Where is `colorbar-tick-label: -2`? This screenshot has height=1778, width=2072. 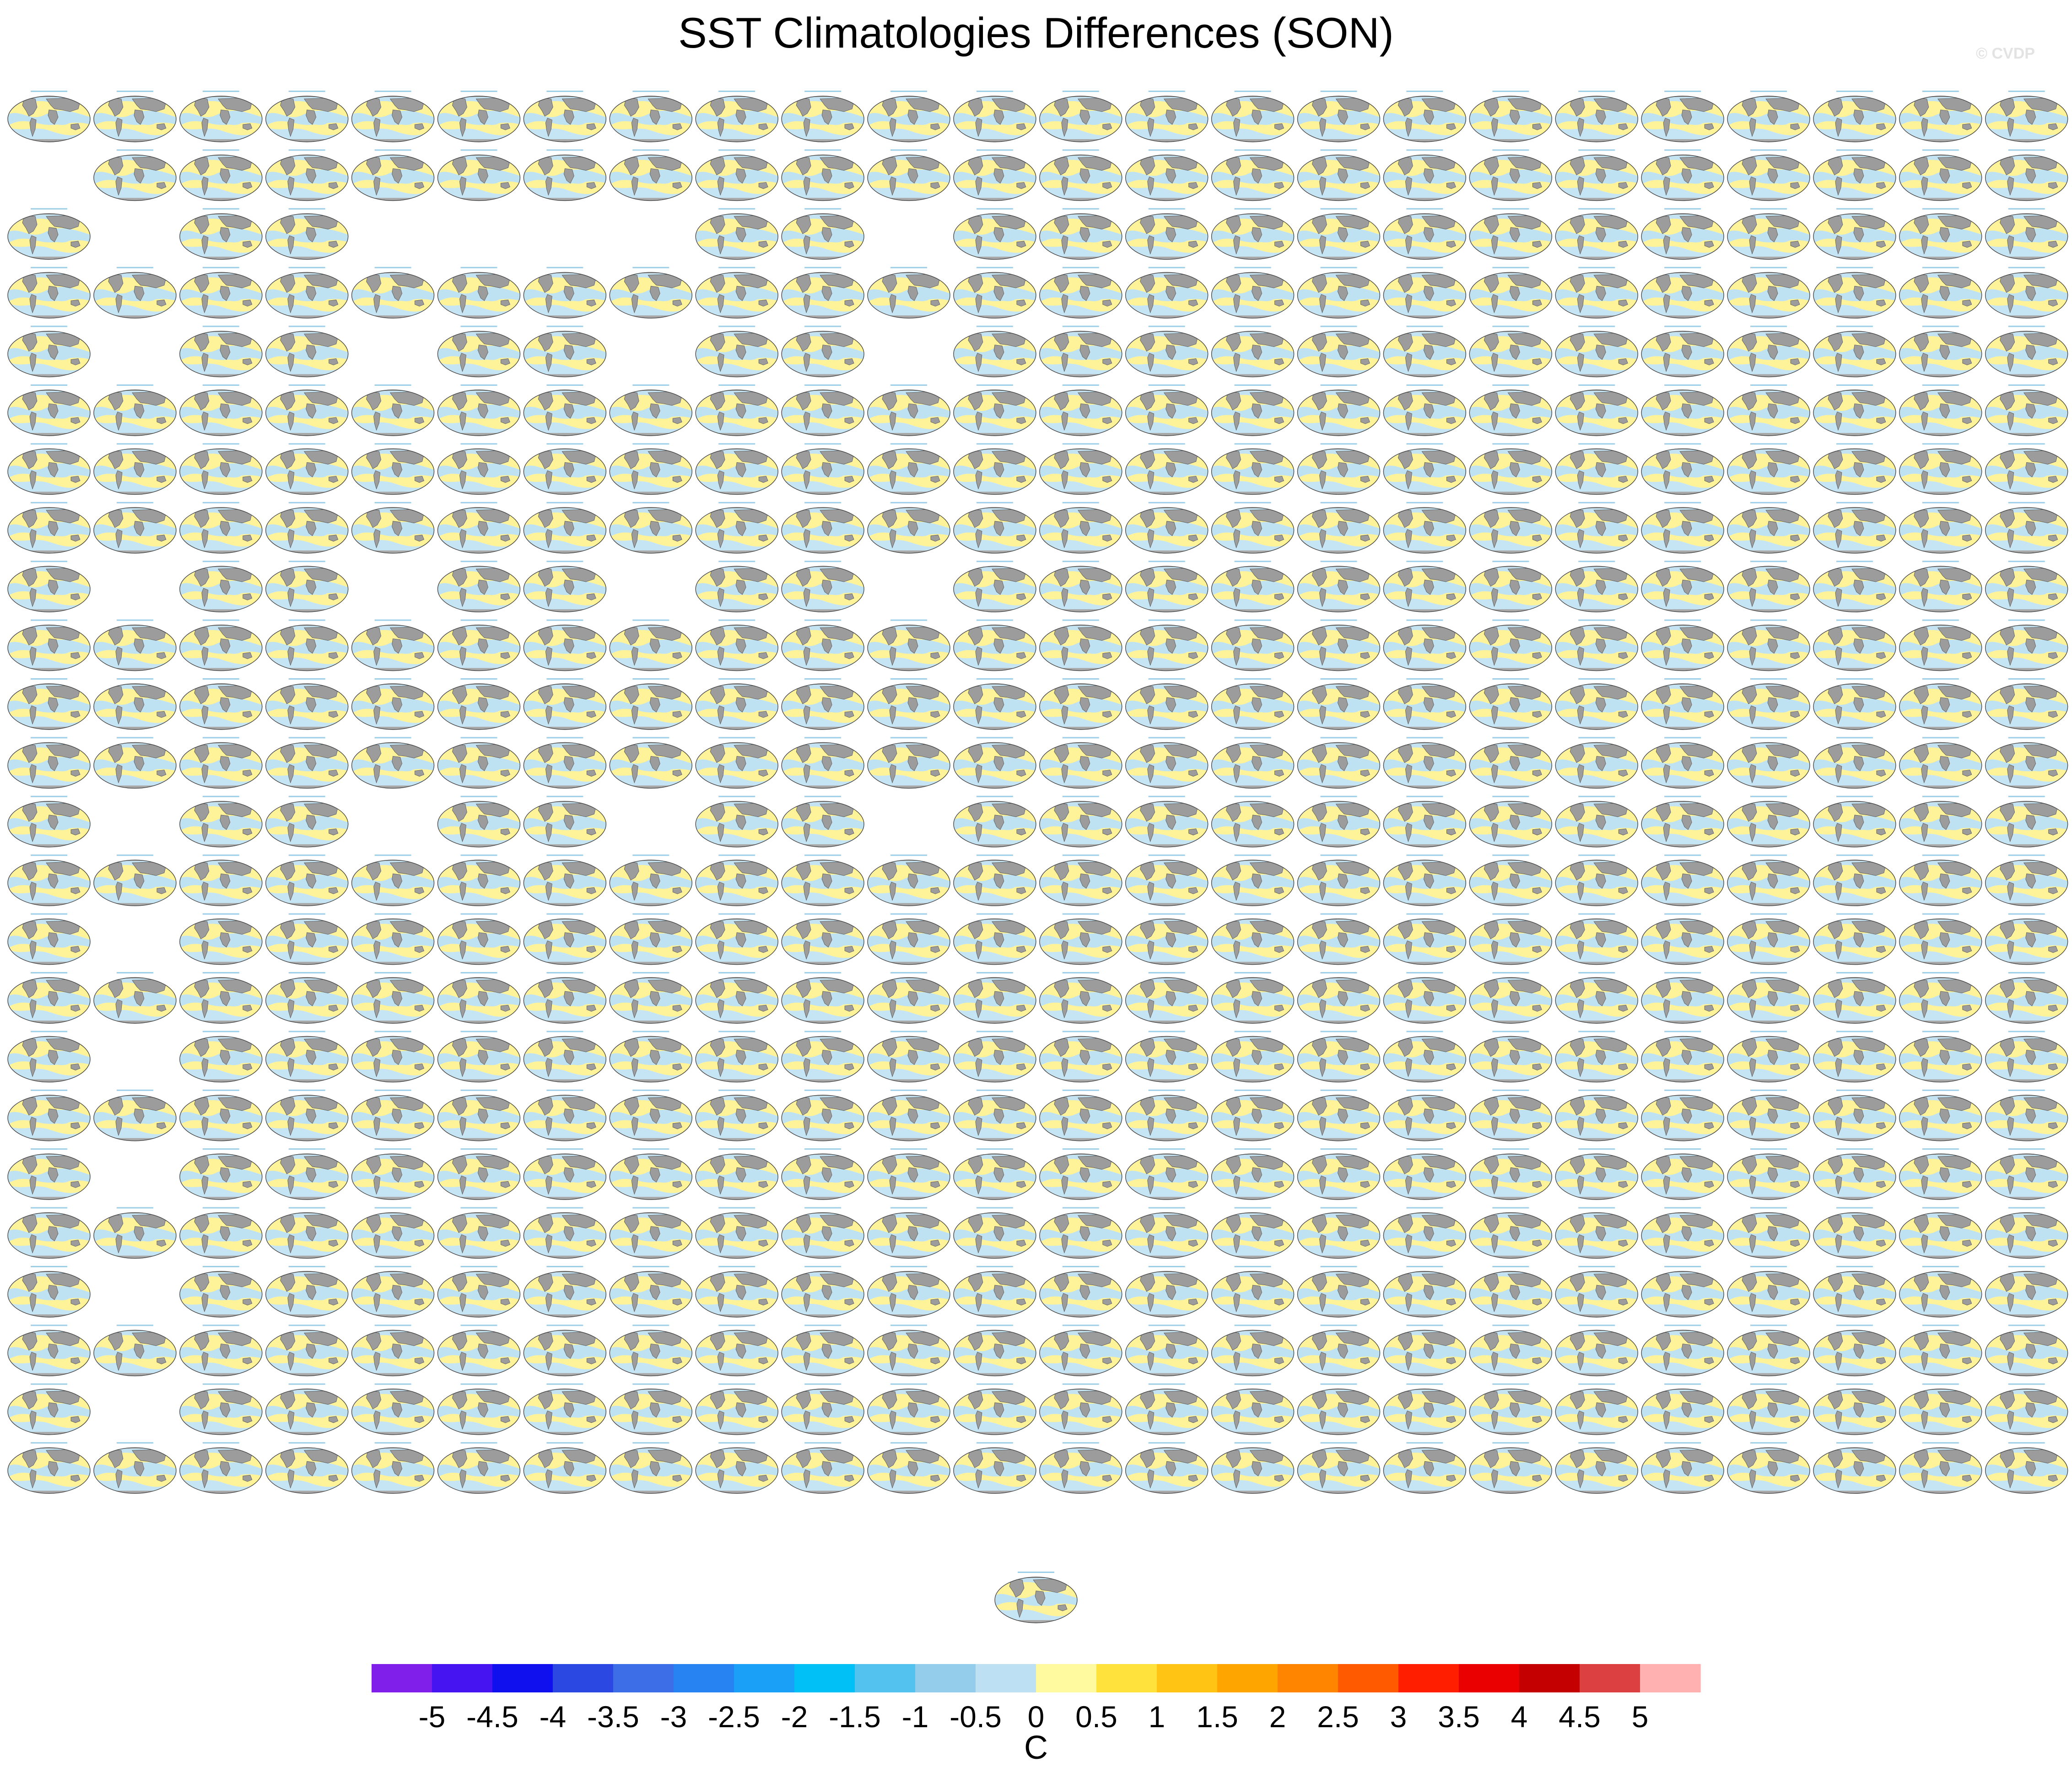 colorbar-tick-label: -2 is located at coordinates (794, 1717).